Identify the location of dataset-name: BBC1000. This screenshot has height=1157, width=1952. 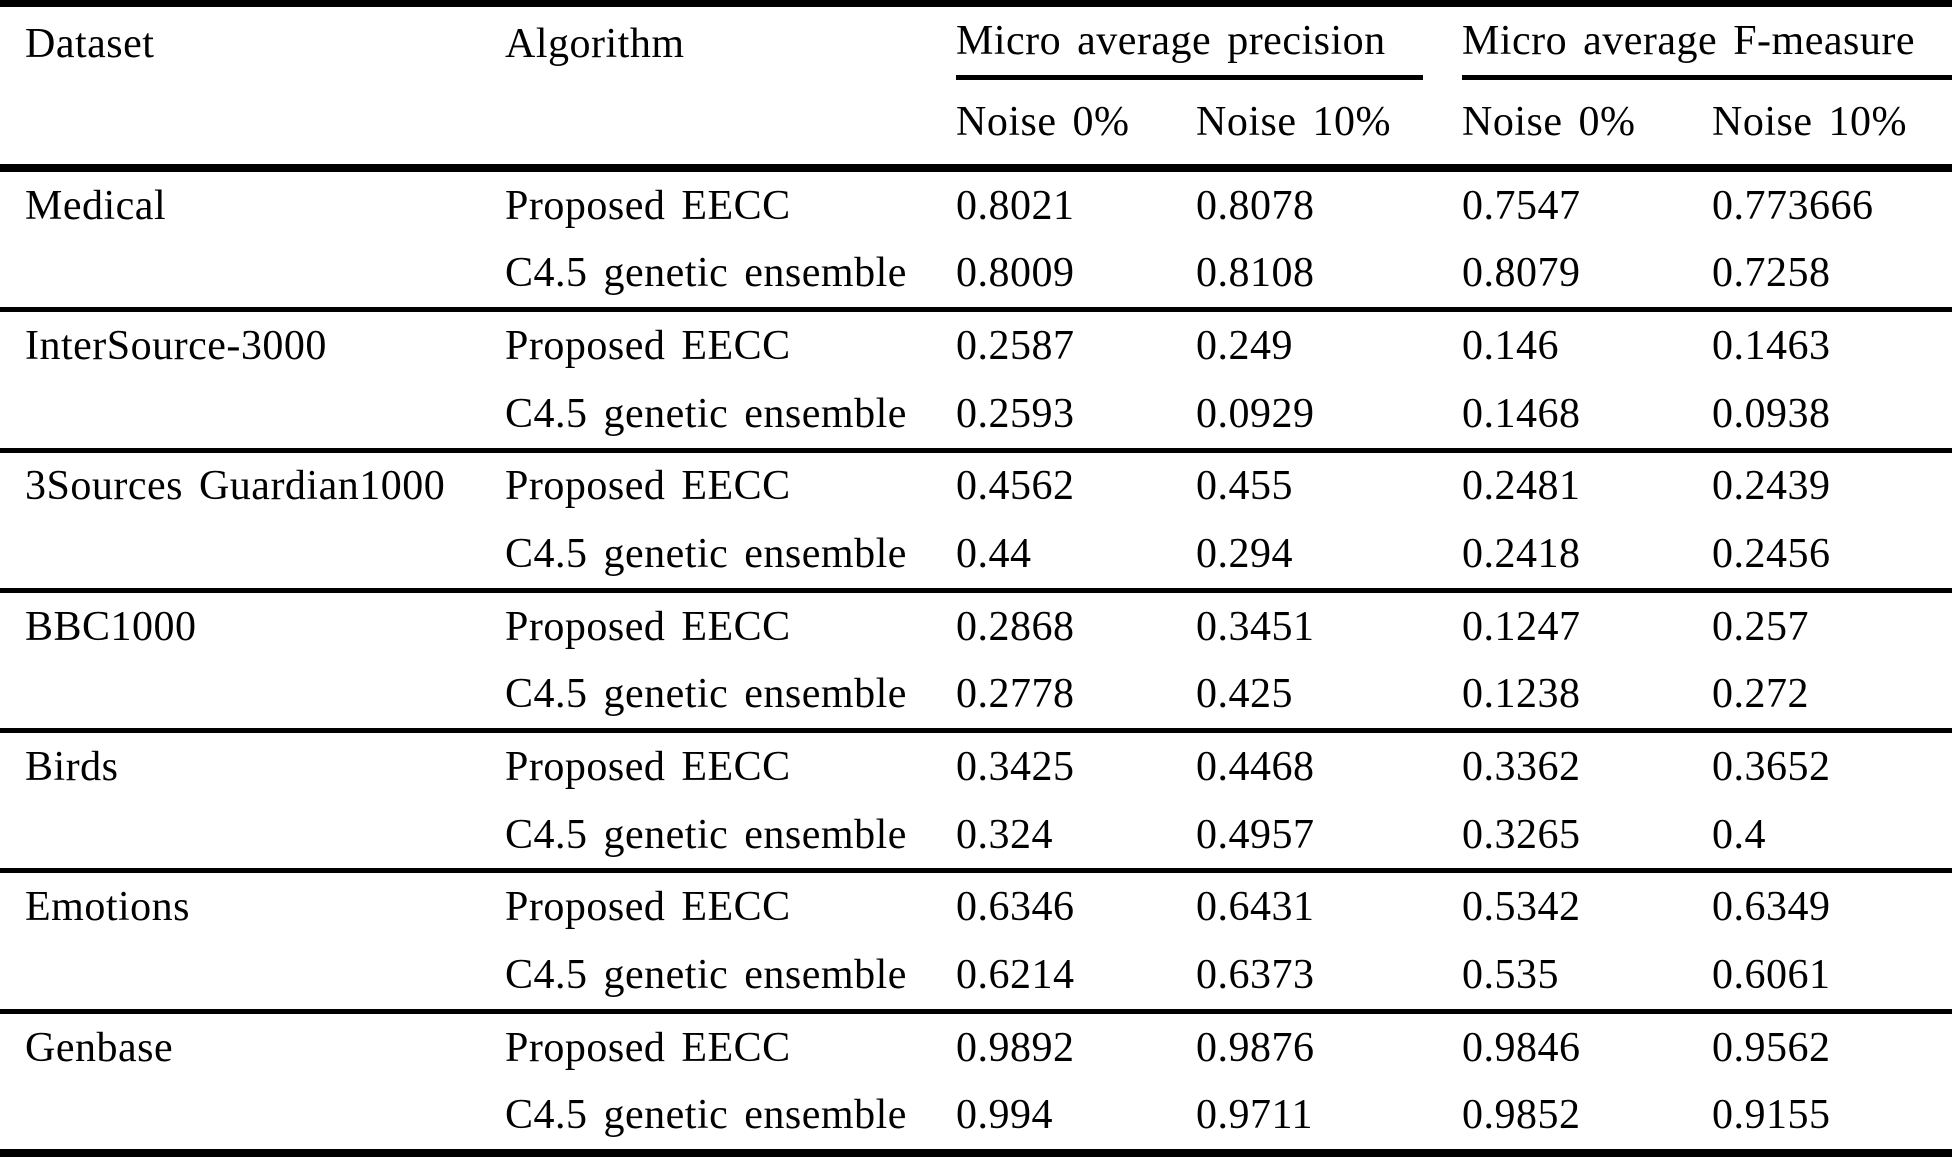
(111, 626).